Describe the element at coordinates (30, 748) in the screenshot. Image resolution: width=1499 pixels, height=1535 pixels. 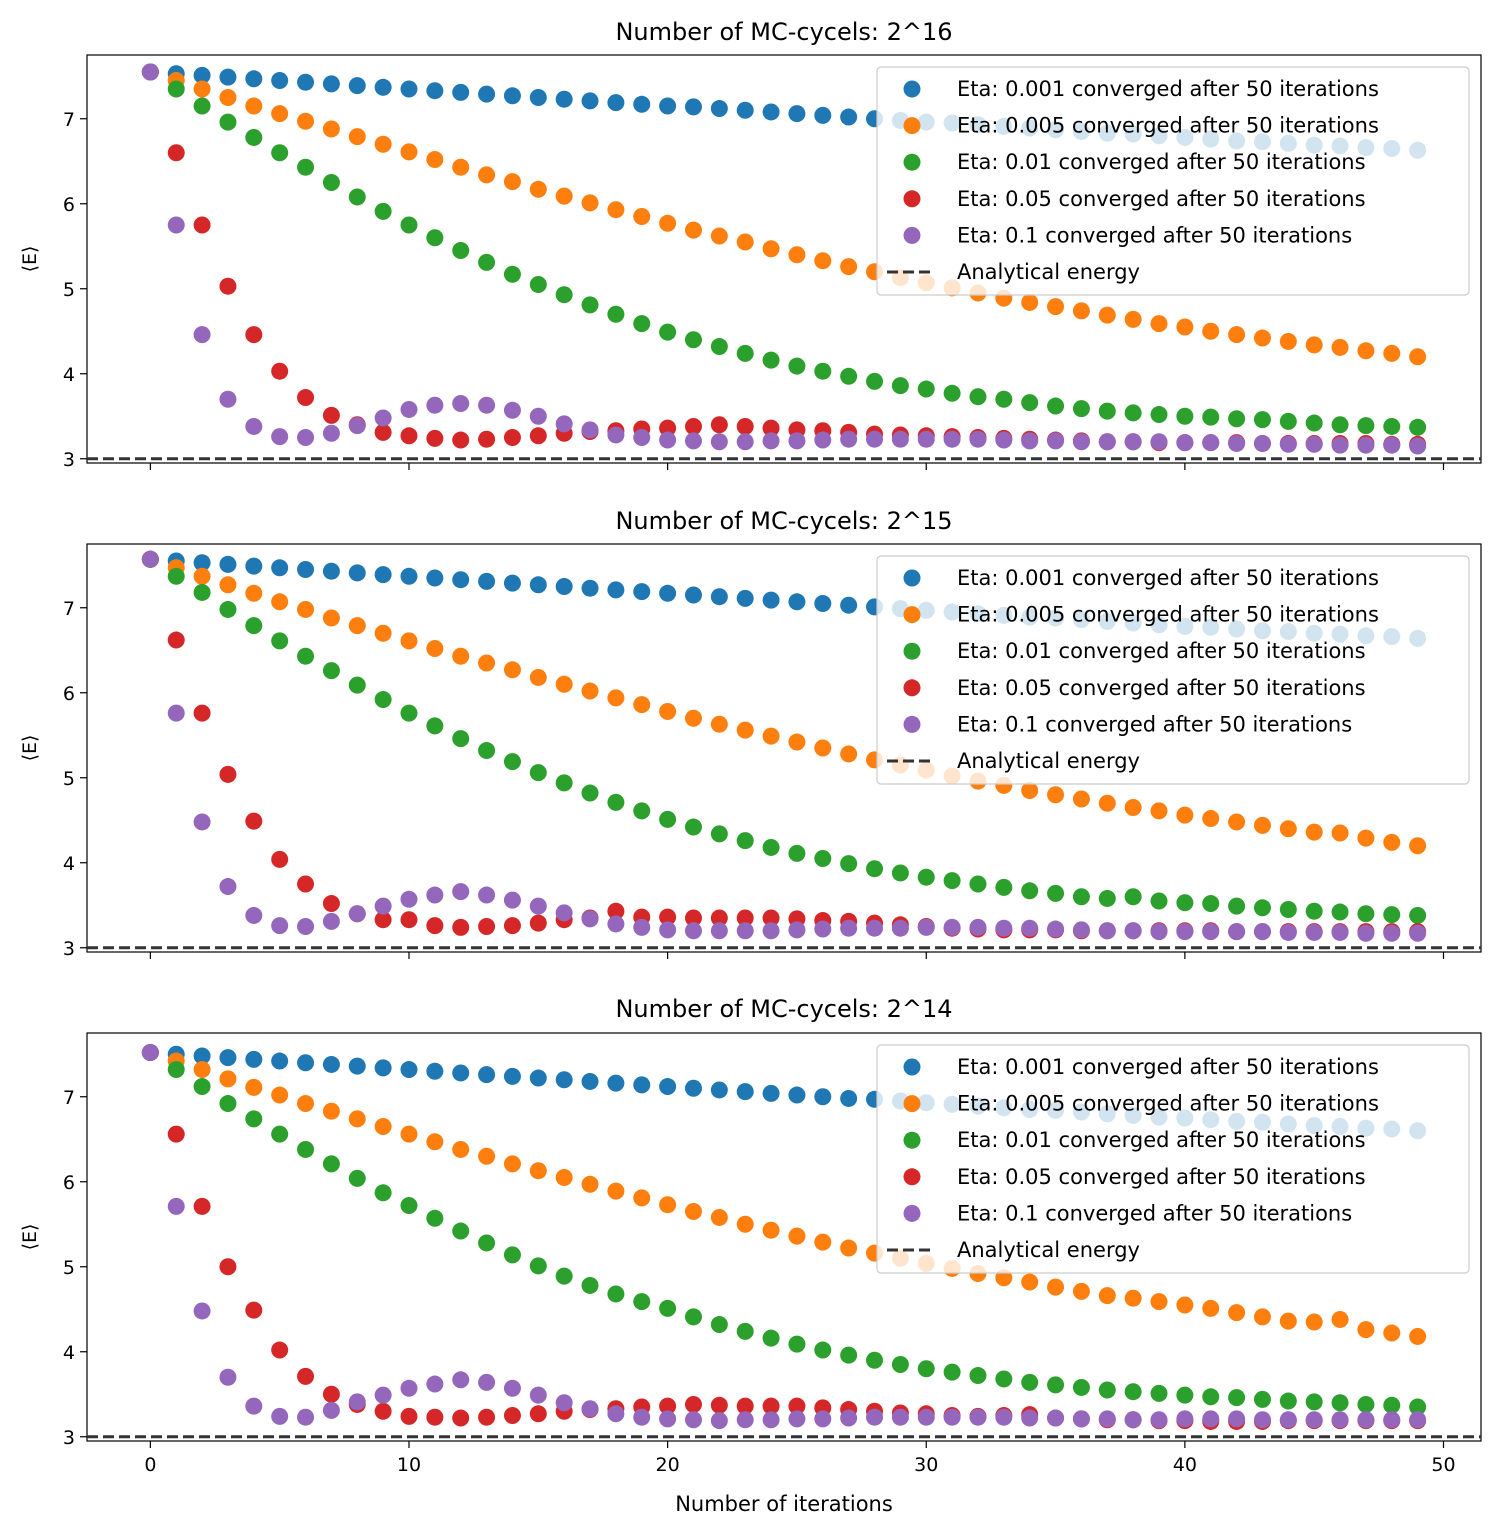
I see `y-axis-label: ⟨E⟩` at that location.